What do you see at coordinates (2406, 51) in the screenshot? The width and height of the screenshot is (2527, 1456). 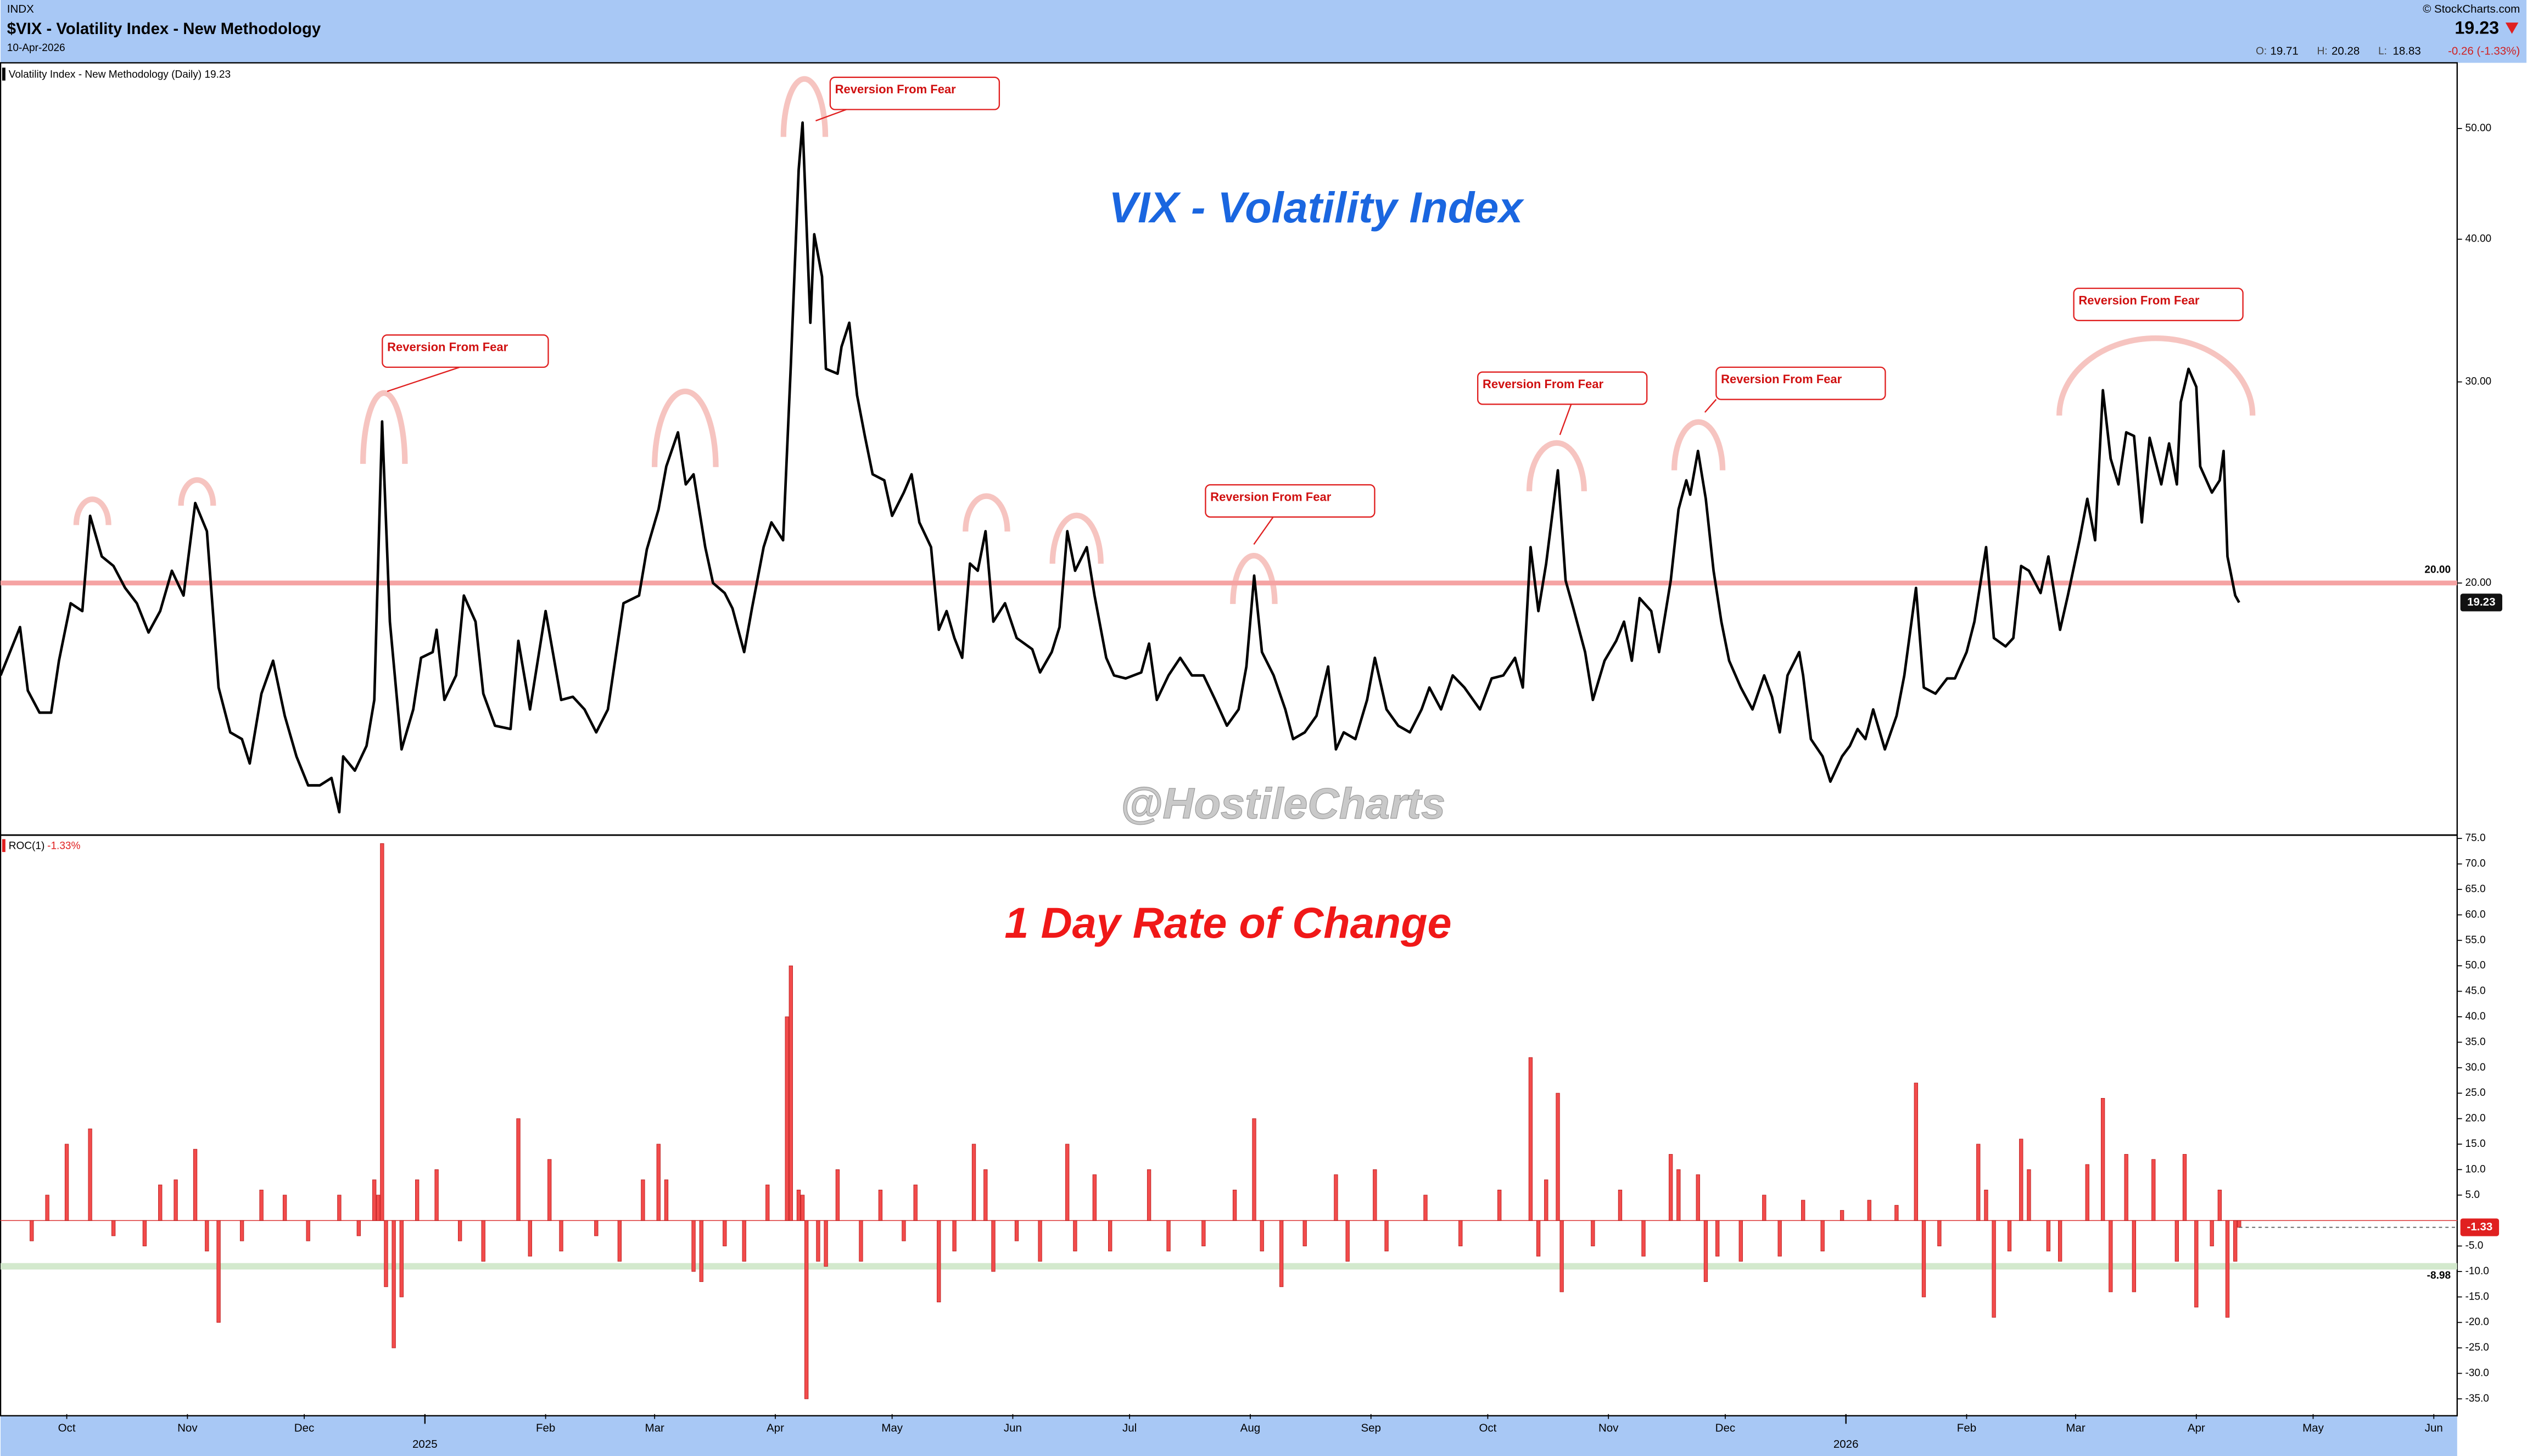 I see `ohlc-value: 18.83` at bounding box center [2406, 51].